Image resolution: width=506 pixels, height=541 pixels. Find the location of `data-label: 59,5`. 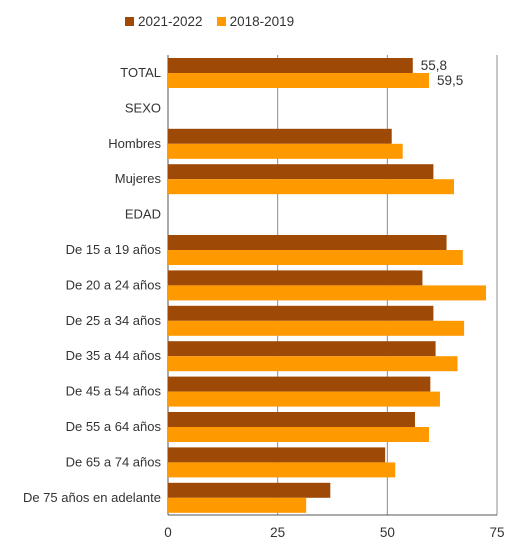

data-label: 59,5 is located at coordinates (450, 80).